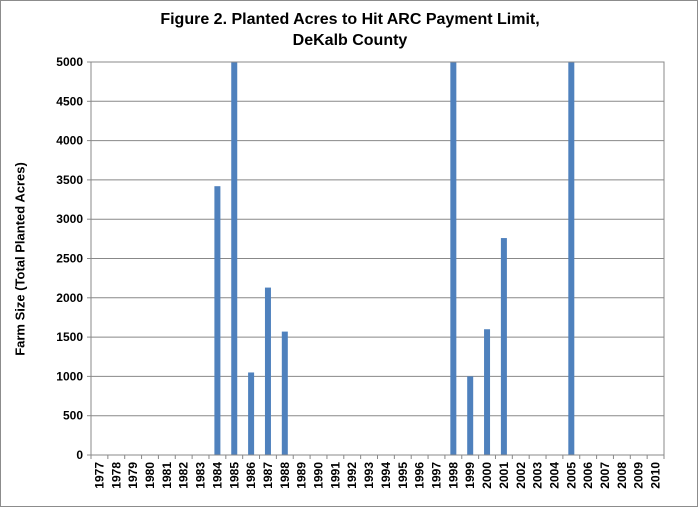 This screenshot has height=509, width=700. I want to click on y-tick-label-2000: 2000, so click(69, 298).